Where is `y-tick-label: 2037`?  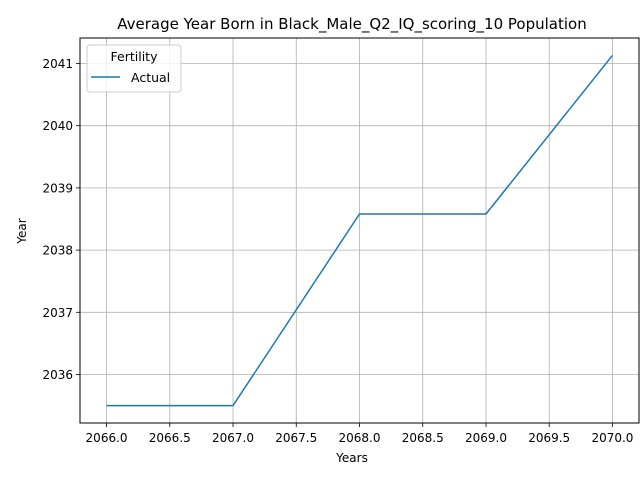 y-tick-label: 2037 is located at coordinates (57, 313).